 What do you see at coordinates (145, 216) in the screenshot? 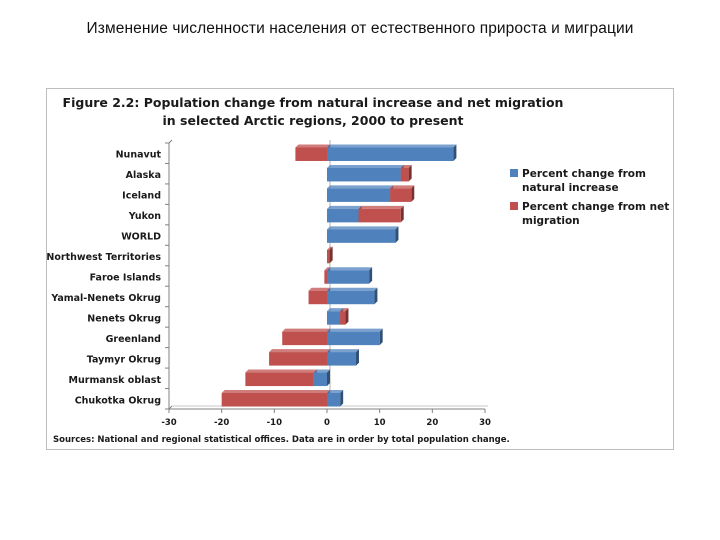
I see `category-label: Yukon` at bounding box center [145, 216].